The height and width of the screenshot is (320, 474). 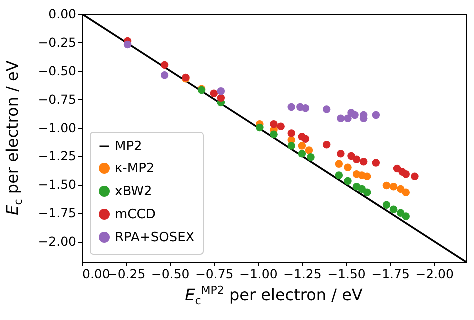 What do you see at coordinates (214, 274) in the screenshot?
I see `x-tick-label: −0.75` at bounding box center [214, 274].